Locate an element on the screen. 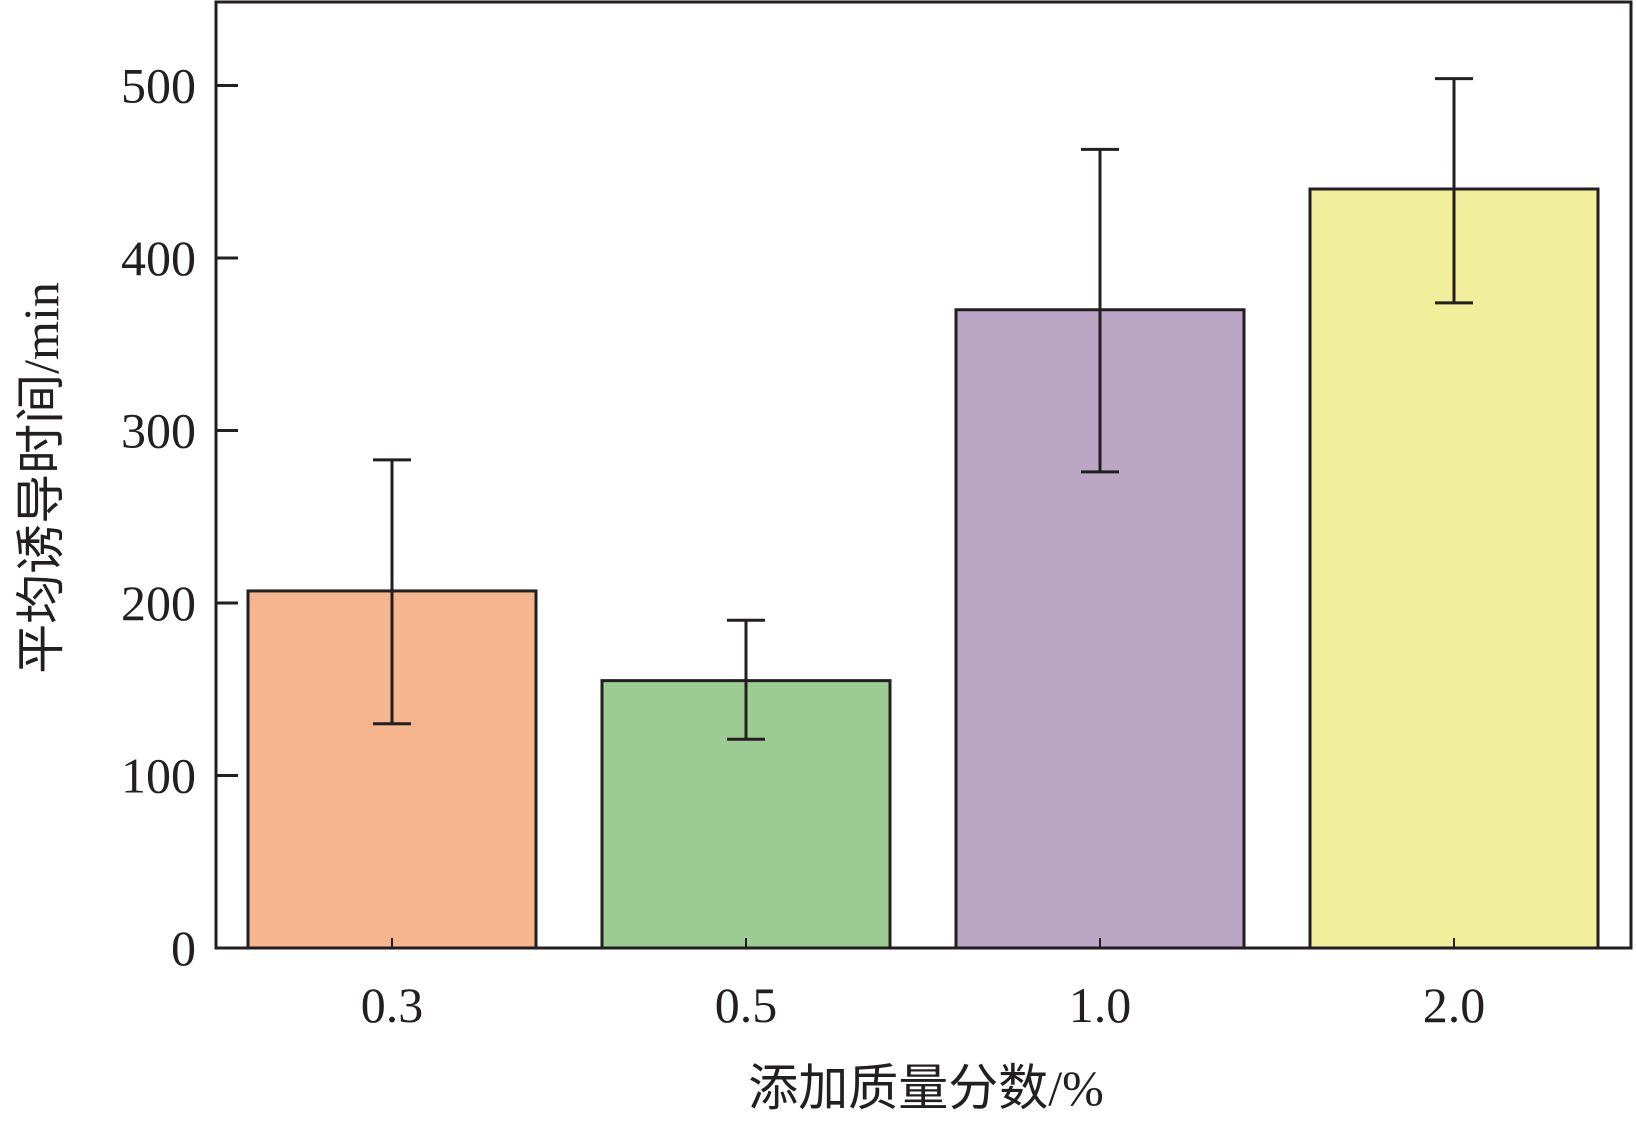 This screenshot has width=1636, height=1130. x-tick-label: 0.5 is located at coordinates (746, 1005).